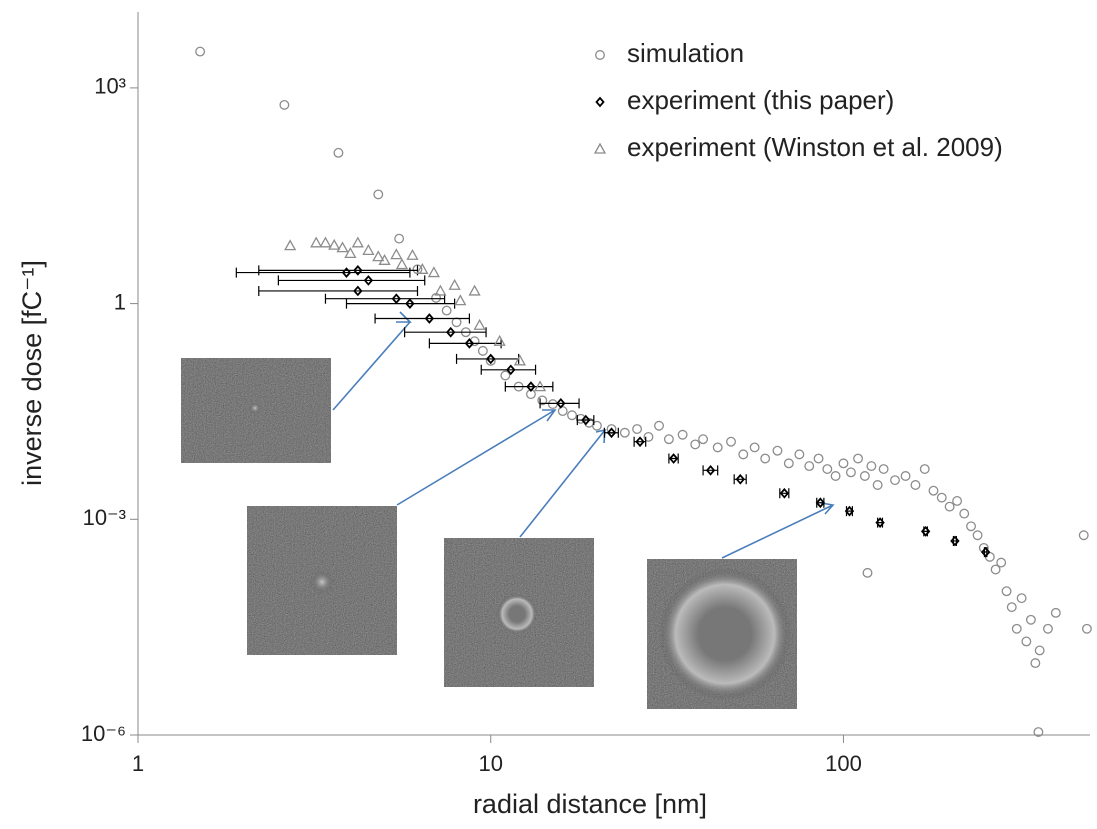 This screenshot has width=1097, height=829. Describe the element at coordinates (103, 733) in the screenshot. I see `y-tick-label: 10⁻⁶` at that location.